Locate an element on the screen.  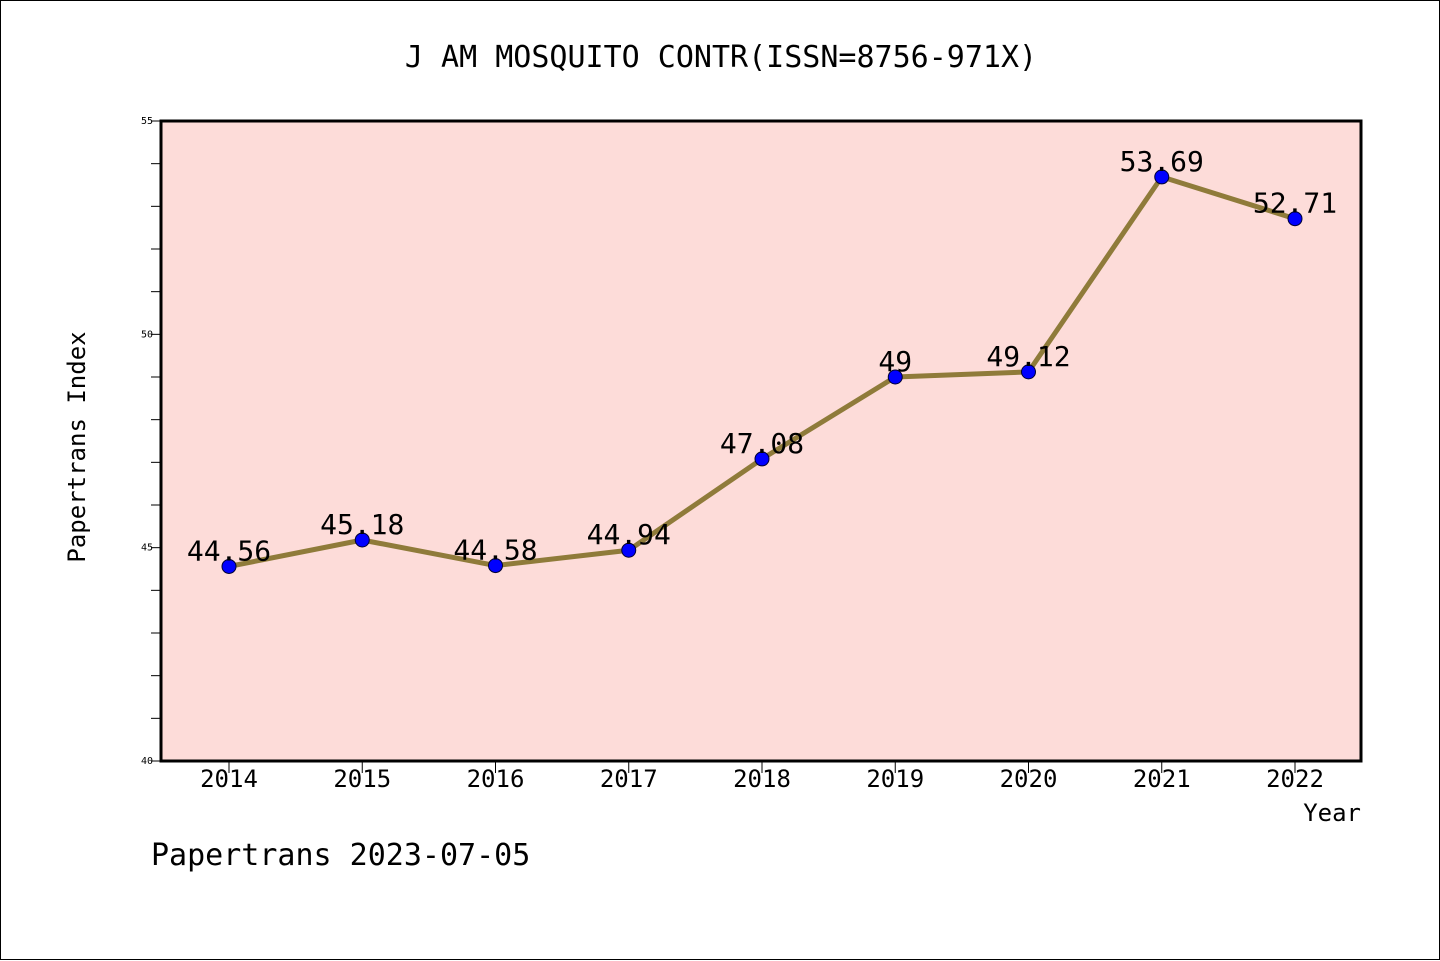
x-tick-label: 2017 is located at coordinates (629, 779).